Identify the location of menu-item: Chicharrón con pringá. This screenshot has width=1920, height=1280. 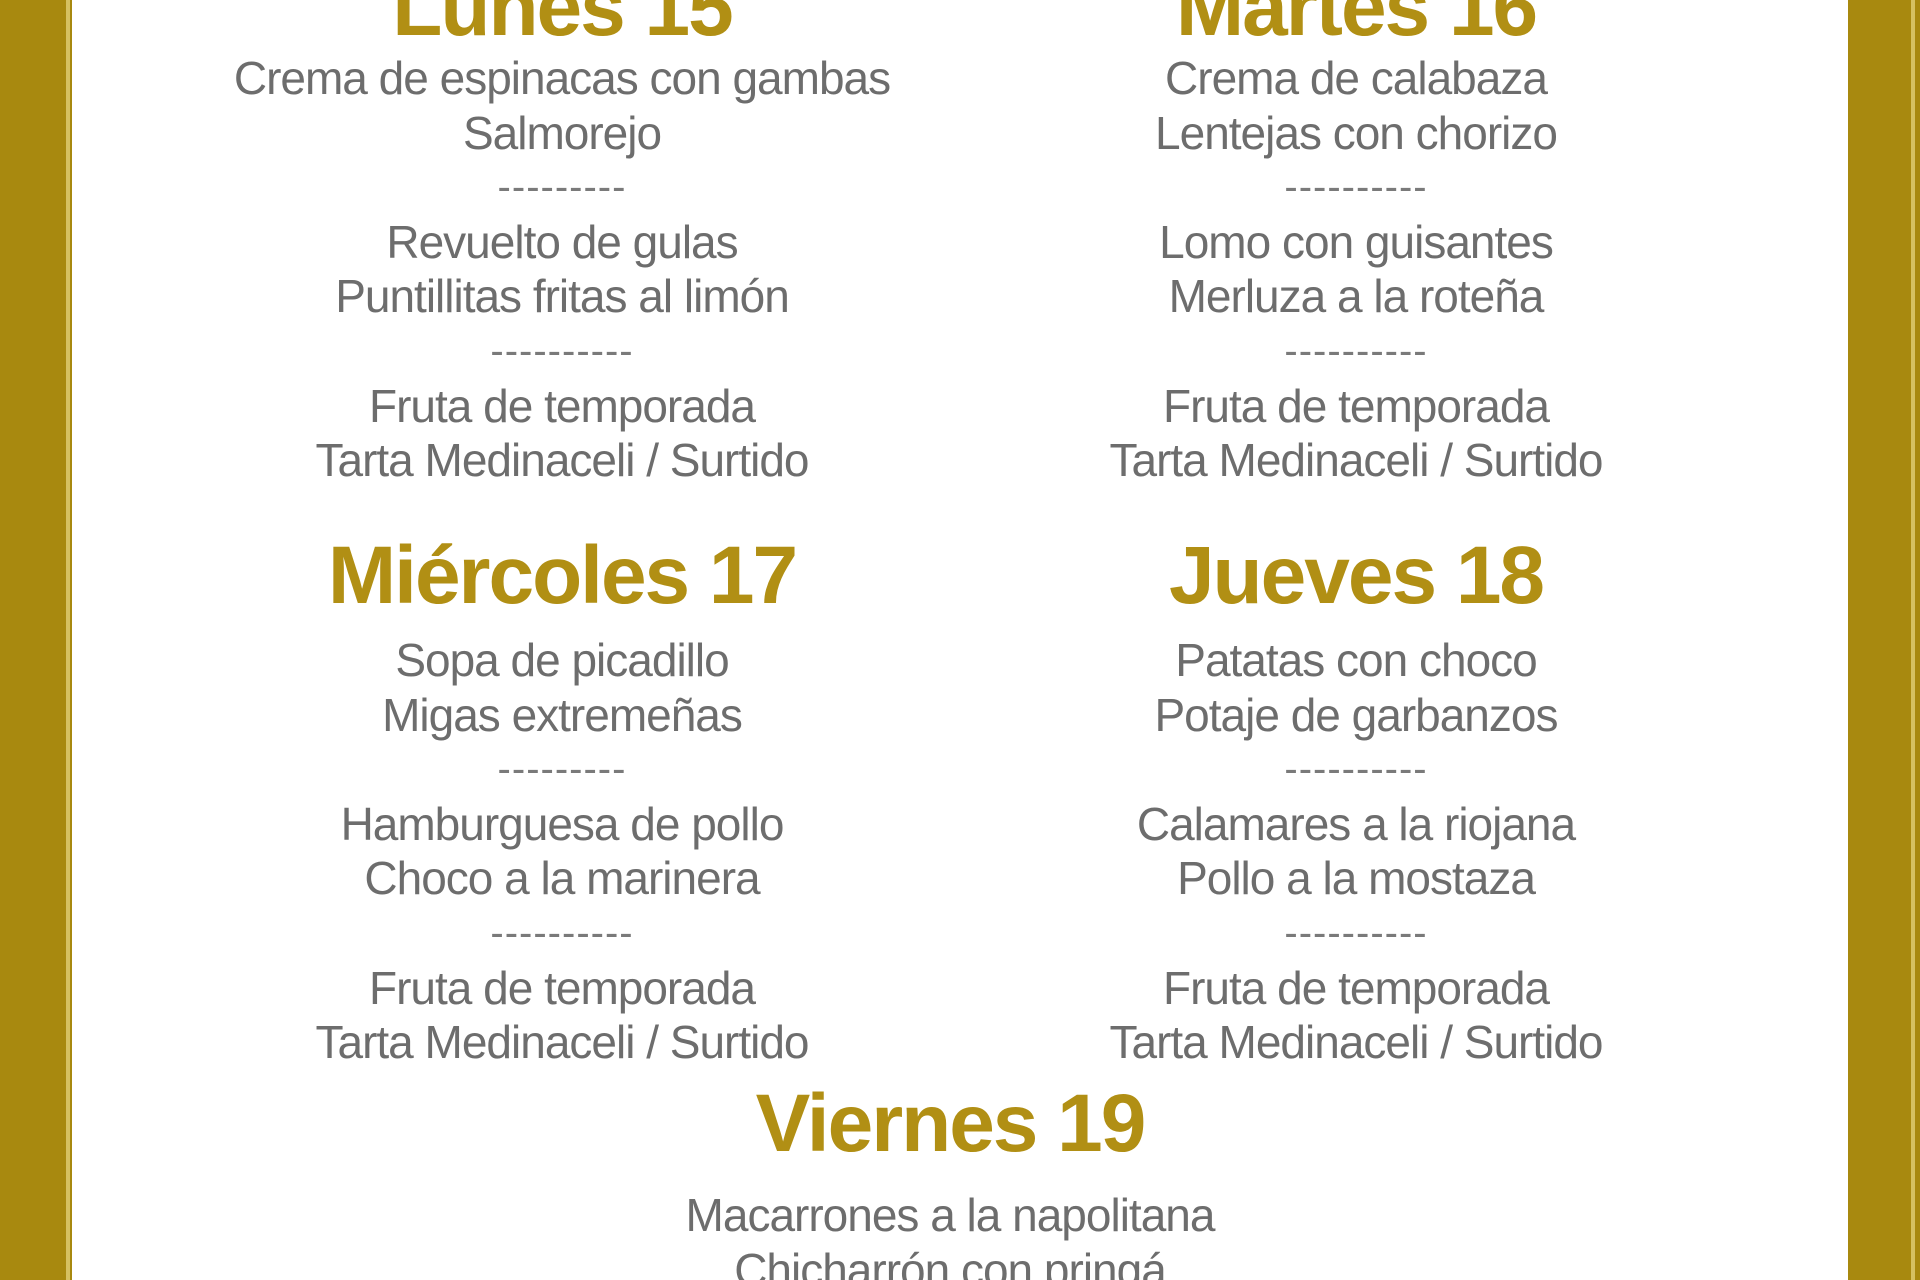
(950, 1261).